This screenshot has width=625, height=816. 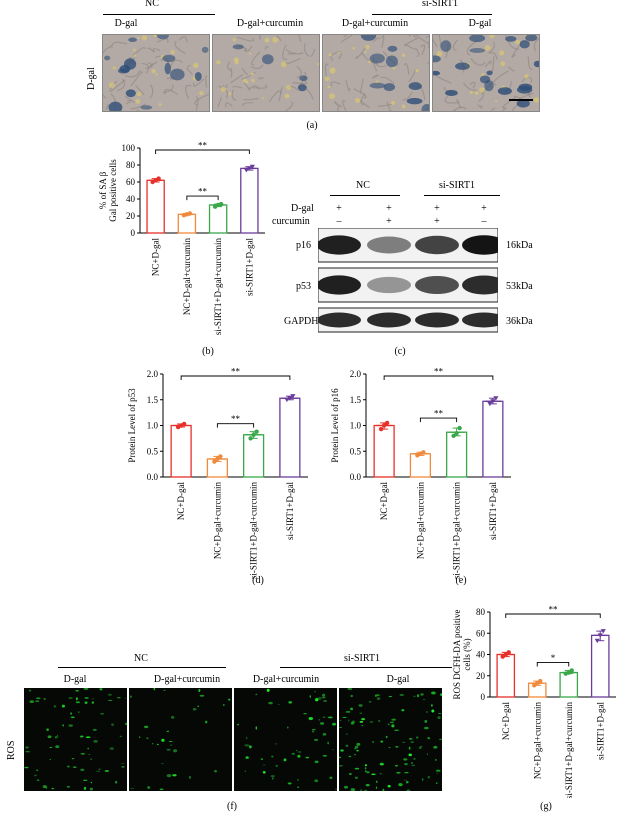 I want to click on fluorescence-image-nc-dgal-curcumin, so click(x=180, y=739).